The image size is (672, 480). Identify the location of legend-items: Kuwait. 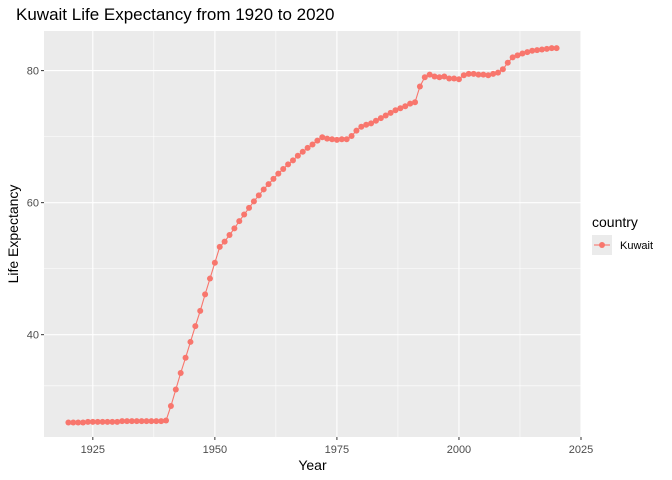
(622, 245).